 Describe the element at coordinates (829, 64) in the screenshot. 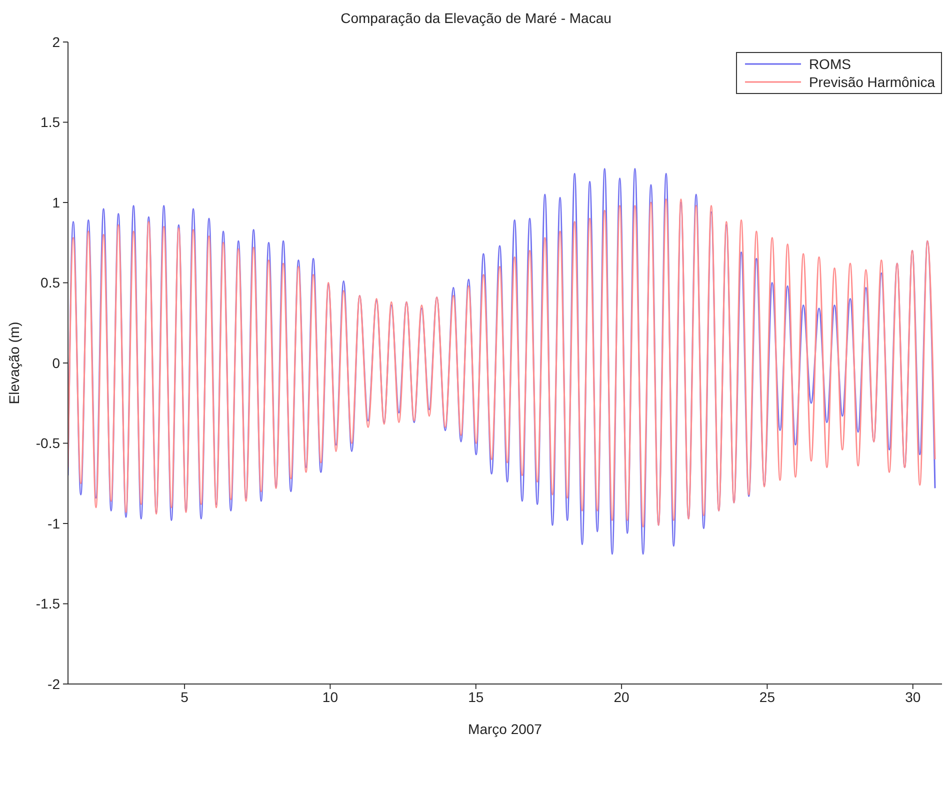

I see `legend-label: ROMS` at that location.